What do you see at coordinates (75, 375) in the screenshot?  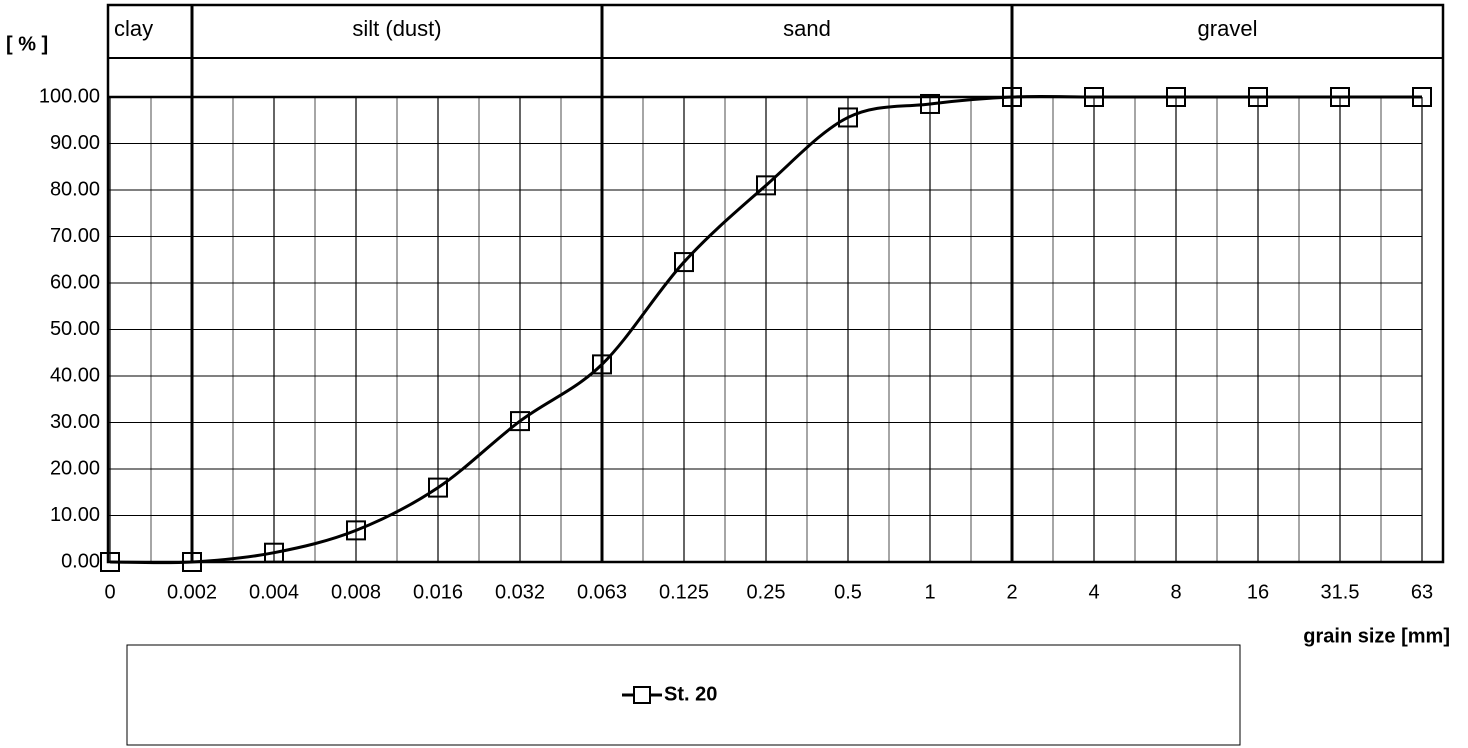 I see `y-tick-label: 40.00` at bounding box center [75, 375].